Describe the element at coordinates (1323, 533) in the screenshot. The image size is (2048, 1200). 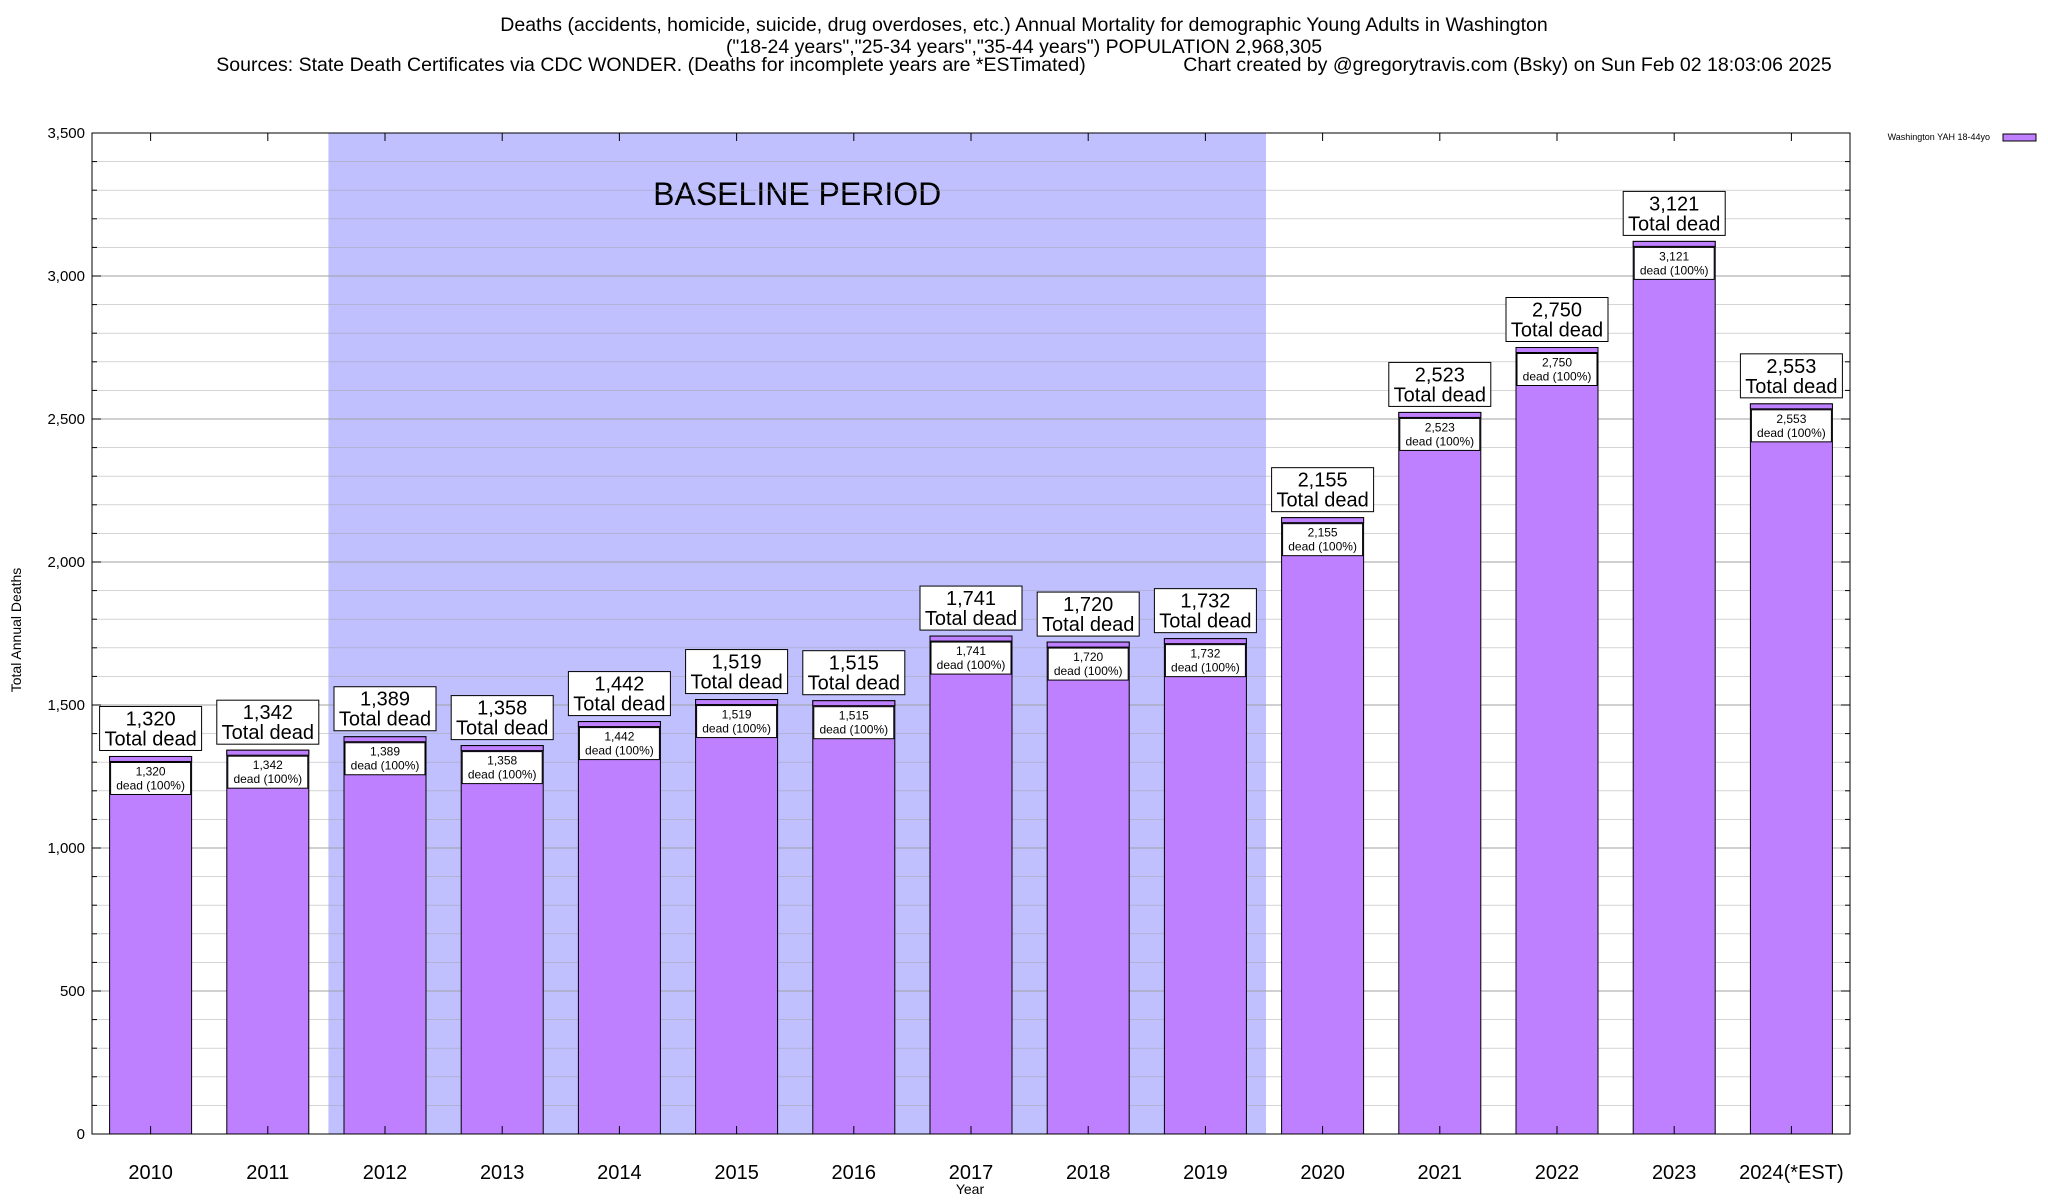
I see `inner-value-label: 2,155` at that location.